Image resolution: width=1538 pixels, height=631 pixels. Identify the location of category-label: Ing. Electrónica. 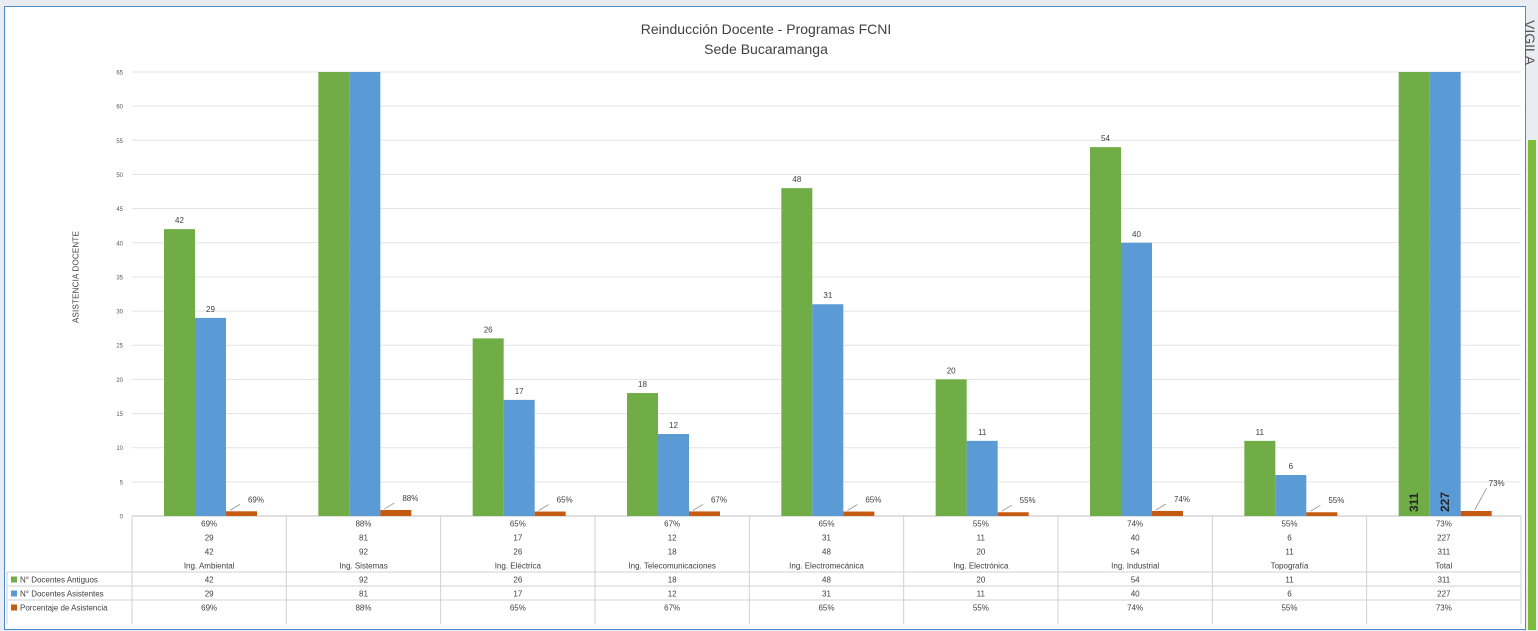
(981, 566).